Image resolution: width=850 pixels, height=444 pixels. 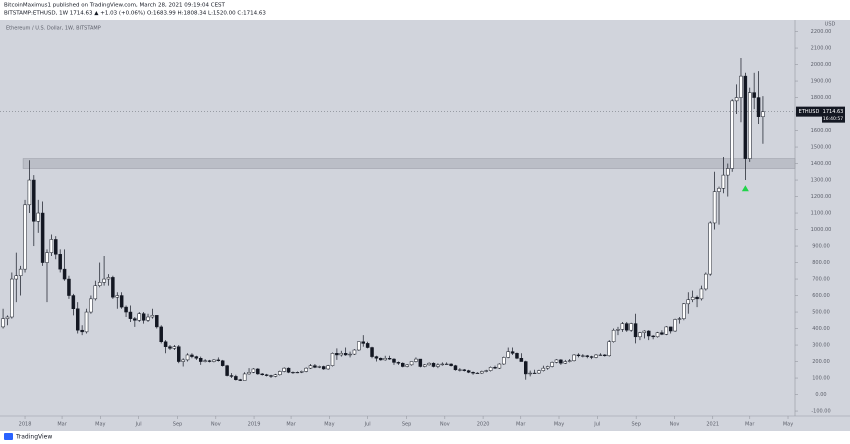 I want to click on y-tick-label: 400.00, so click(x=821, y=329).